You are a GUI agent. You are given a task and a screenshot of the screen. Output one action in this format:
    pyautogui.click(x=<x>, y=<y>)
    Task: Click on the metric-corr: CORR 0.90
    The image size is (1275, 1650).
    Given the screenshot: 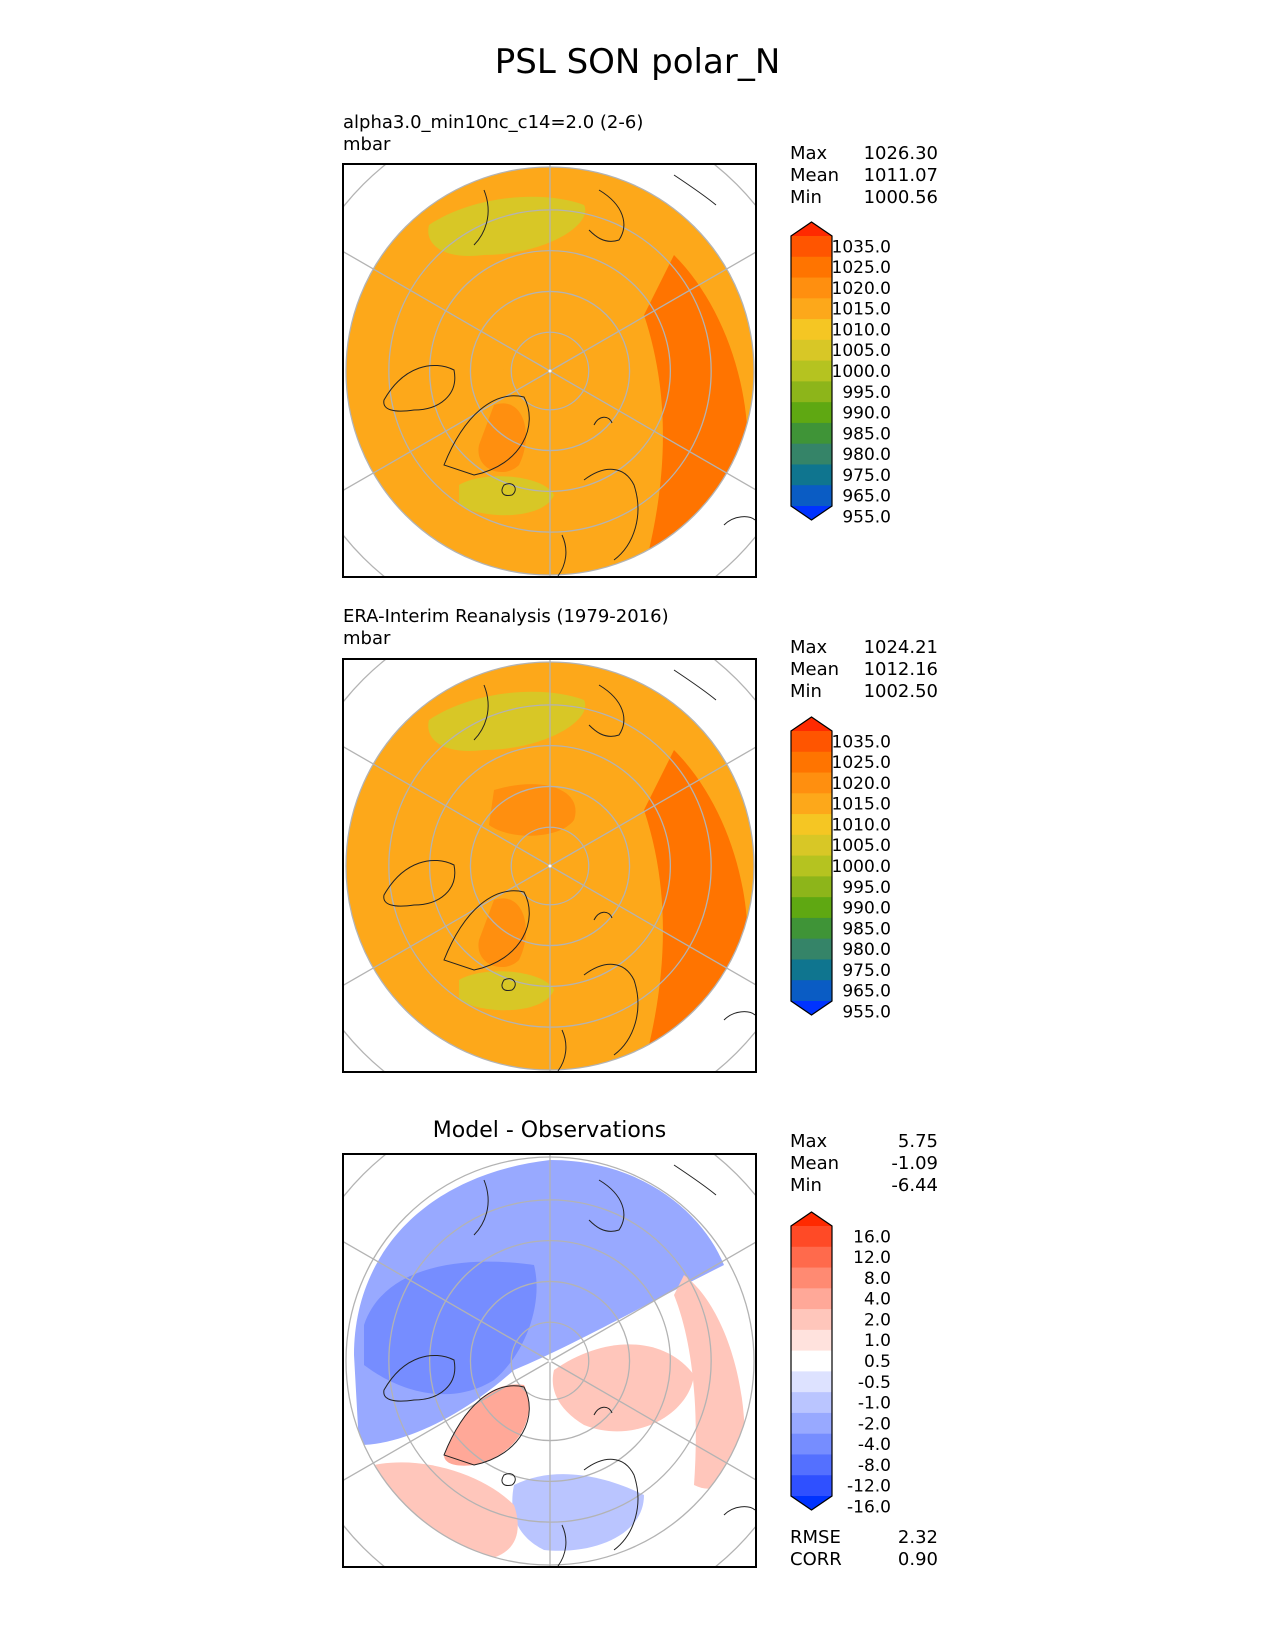 What is the action you would take?
    pyautogui.click(x=864, y=1559)
    